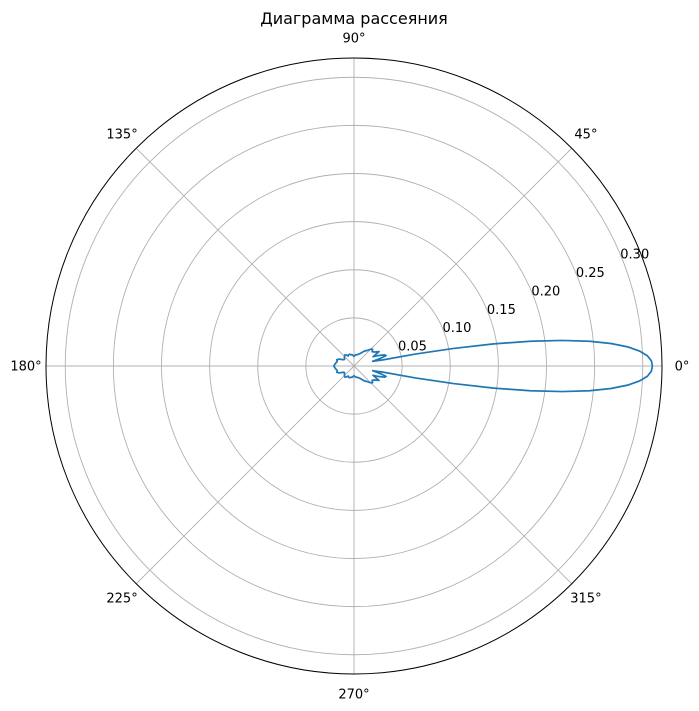 Image resolution: width=699 pixels, height=711 pixels. What do you see at coordinates (545, 291) in the screenshot?
I see `r-tick-label: 0.20` at bounding box center [545, 291].